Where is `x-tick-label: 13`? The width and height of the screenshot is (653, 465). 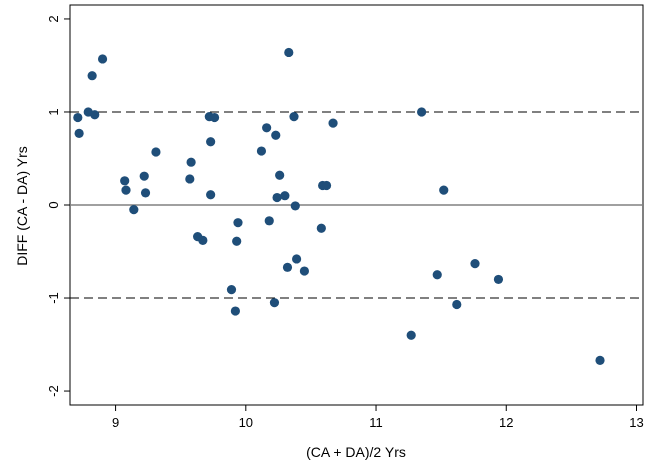 x-tick-label: 13 is located at coordinates (636, 422).